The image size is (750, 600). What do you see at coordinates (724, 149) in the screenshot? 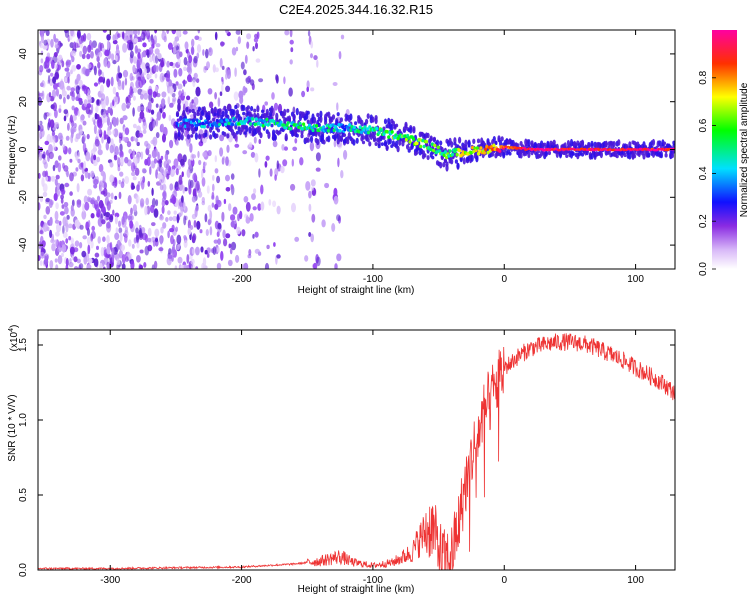
I see `colorbar-gradient` at bounding box center [724, 149].